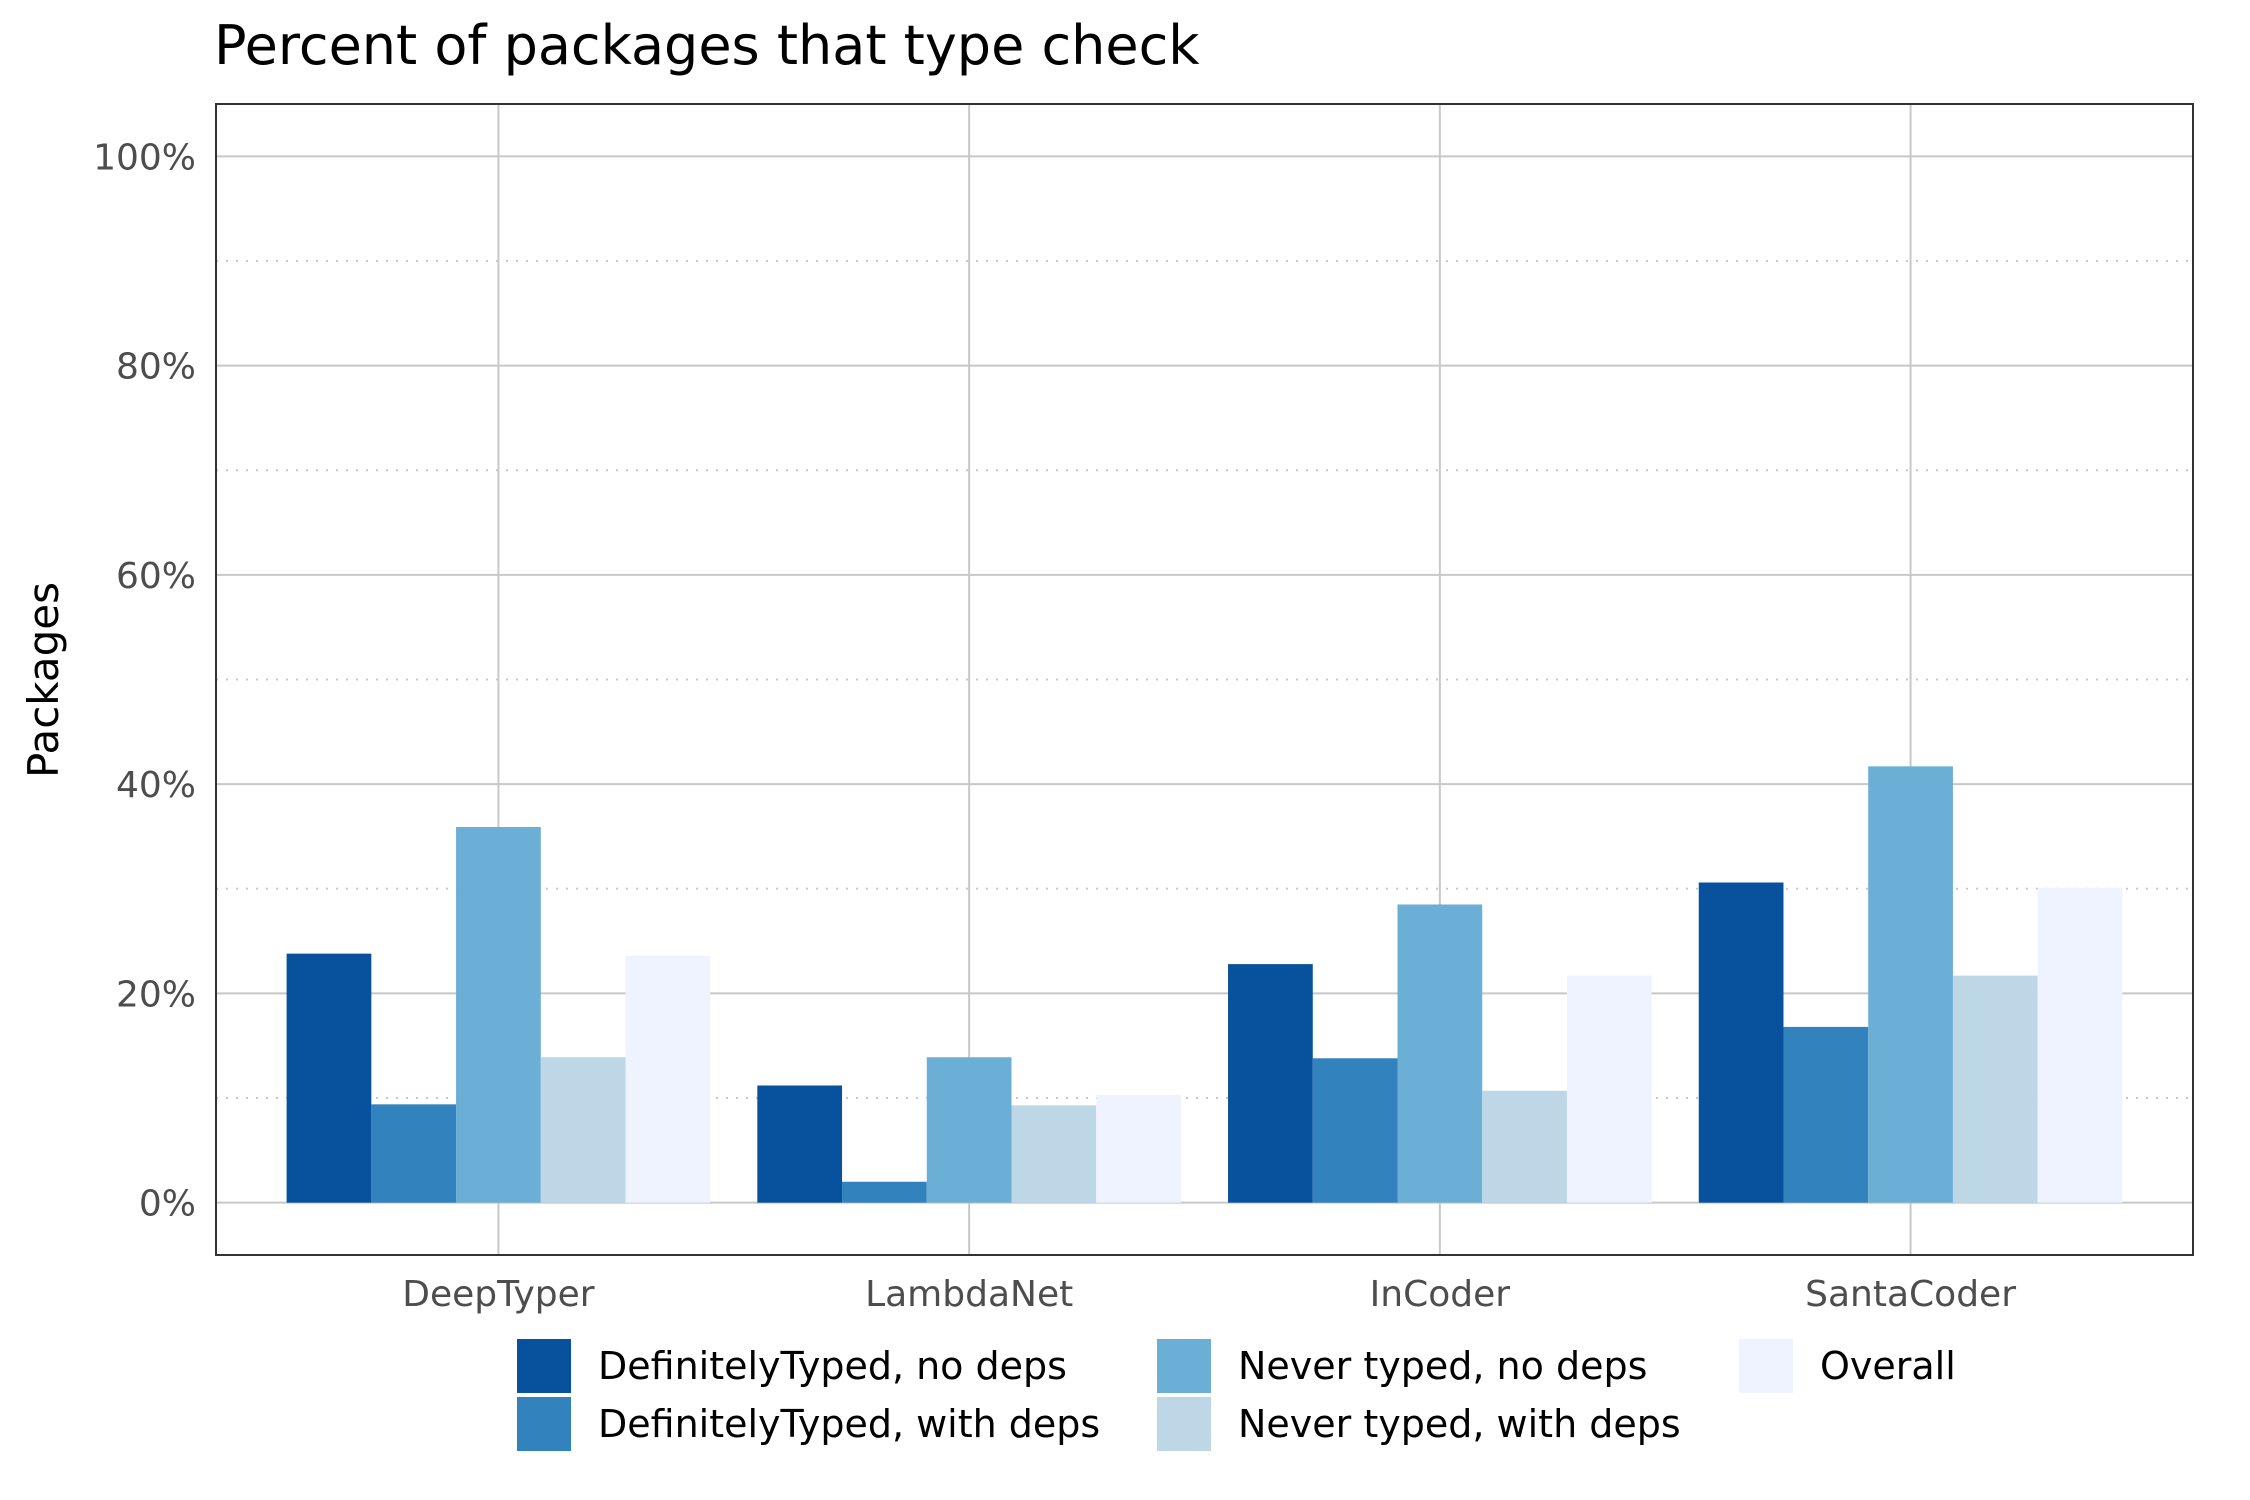  What do you see at coordinates (1440, 1294) in the screenshot?
I see `x-tick-label: InCoder` at bounding box center [1440, 1294].